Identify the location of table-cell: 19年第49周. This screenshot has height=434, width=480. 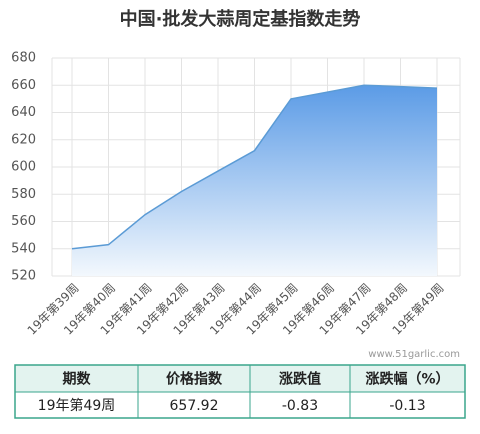
(77, 405).